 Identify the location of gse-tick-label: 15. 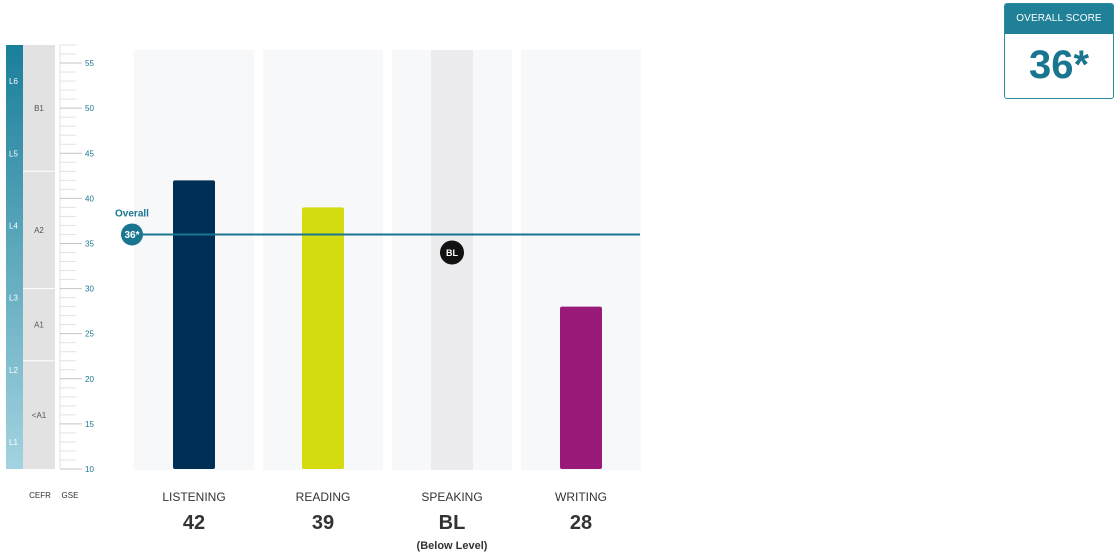
(89, 424).